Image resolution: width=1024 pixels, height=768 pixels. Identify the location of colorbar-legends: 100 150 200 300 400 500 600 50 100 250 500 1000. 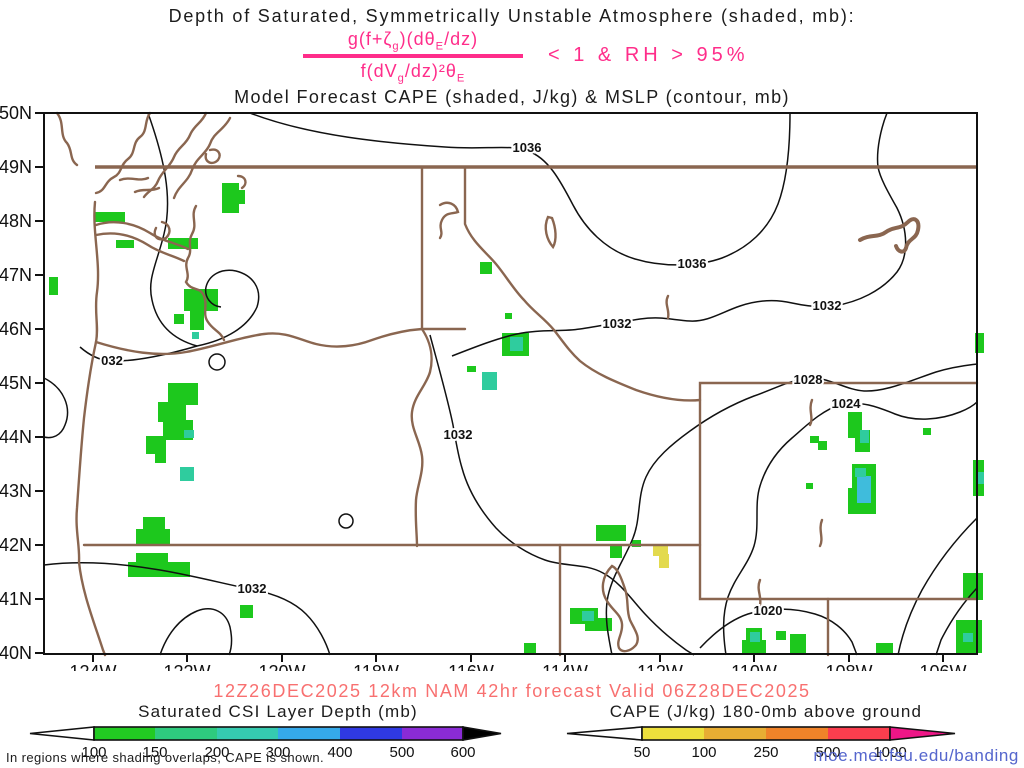
(492, 743).